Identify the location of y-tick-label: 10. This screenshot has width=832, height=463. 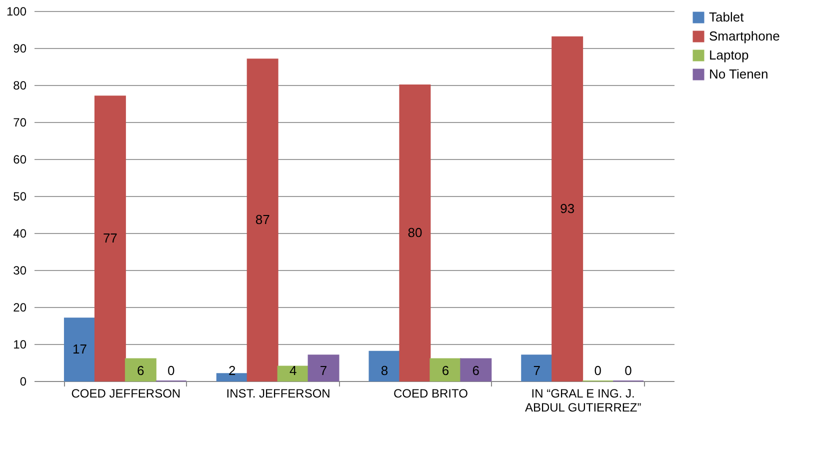
(20, 345).